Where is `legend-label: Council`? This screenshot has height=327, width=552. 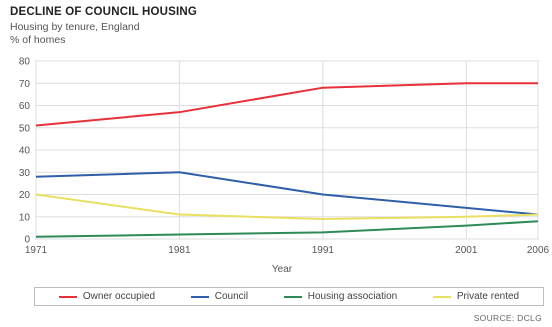 legend-label: Council is located at coordinates (231, 296).